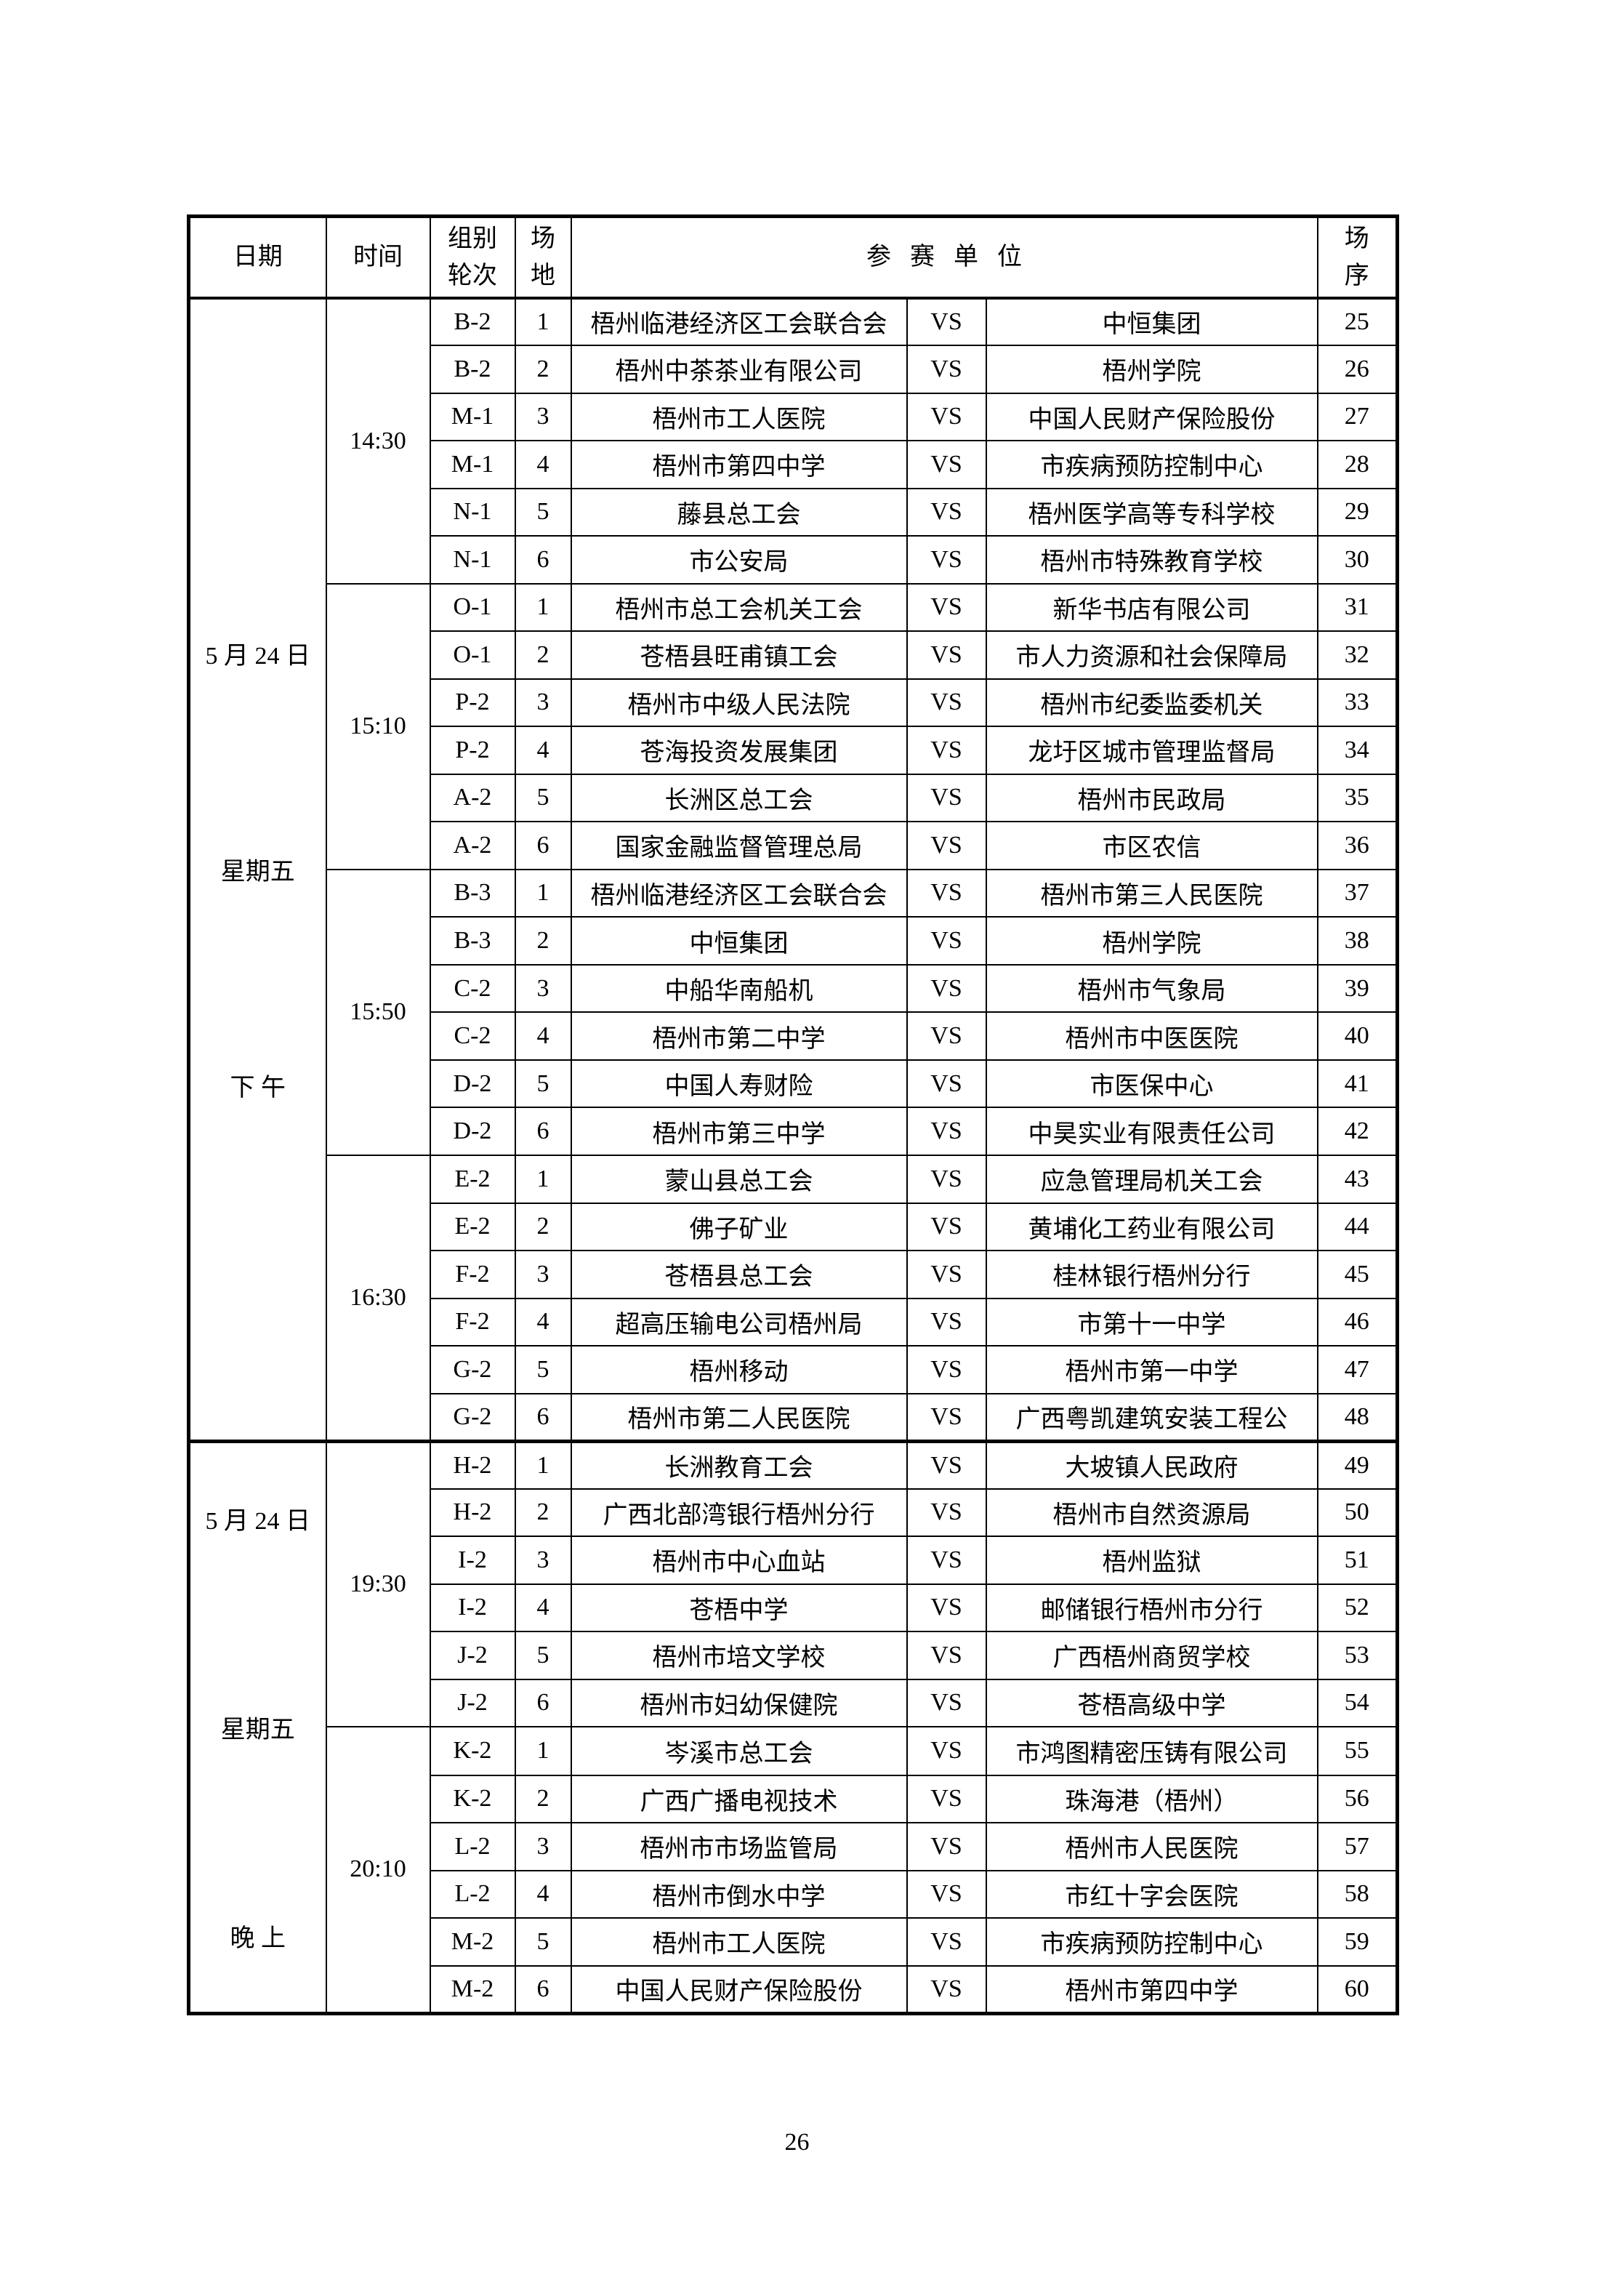  Describe the element at coordinates (472, 321) in the screenshot. I see `group-cell: B-2` at that location.